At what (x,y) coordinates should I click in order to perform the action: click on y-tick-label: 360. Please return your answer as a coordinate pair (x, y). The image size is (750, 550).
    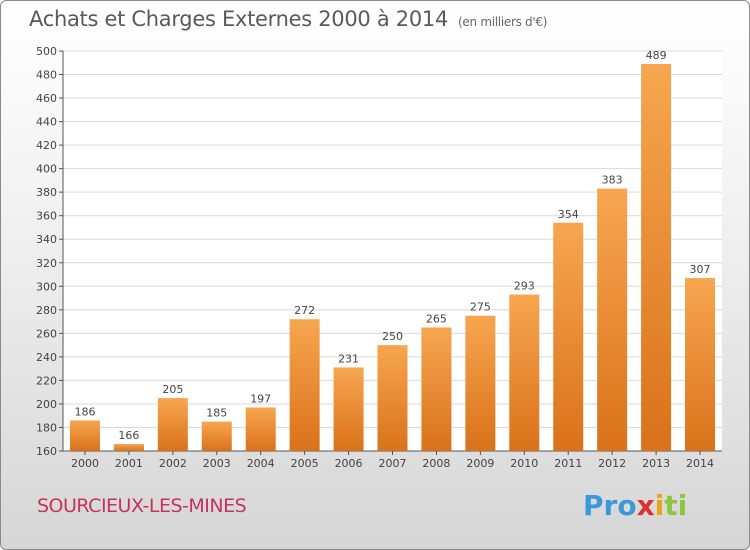
    Looking at the image, I should click on (46, 216).